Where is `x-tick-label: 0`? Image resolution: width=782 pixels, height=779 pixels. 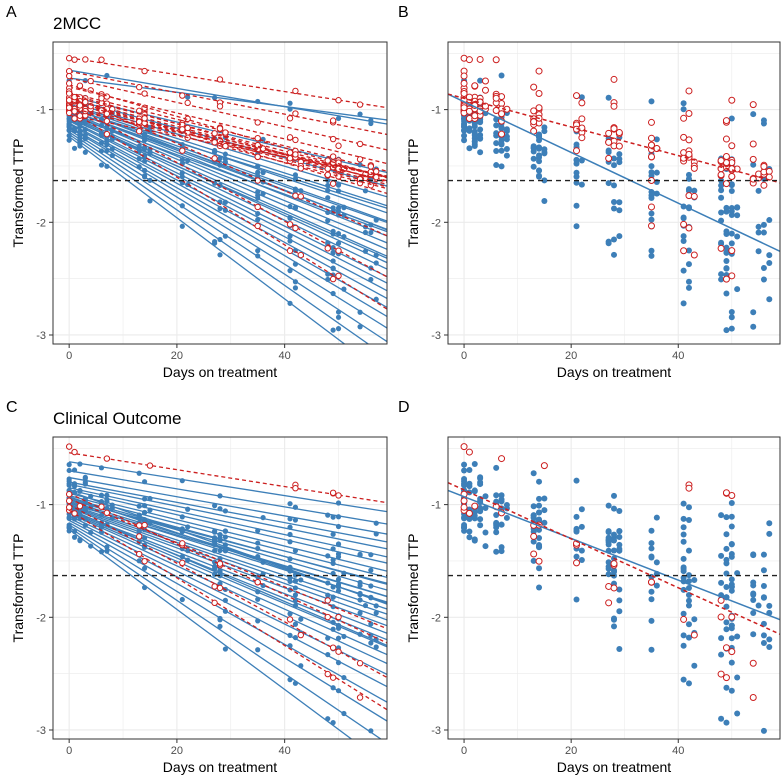 x-tick-label: 0 is located at coordinates (464, 751).